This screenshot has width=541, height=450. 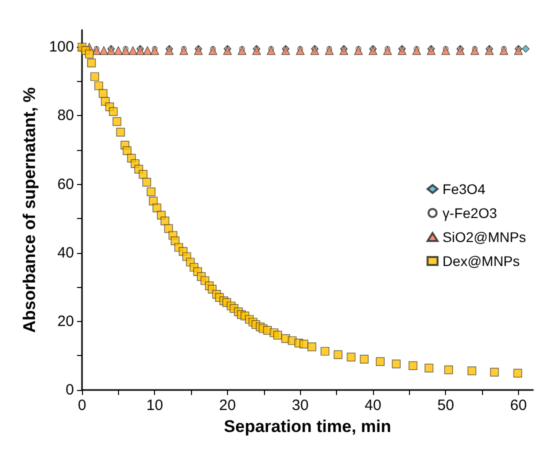 What do you see at coordinates (300, 405) in the screenshot?
I see `x-tick-label: 30` at bounding box center [300, 405].